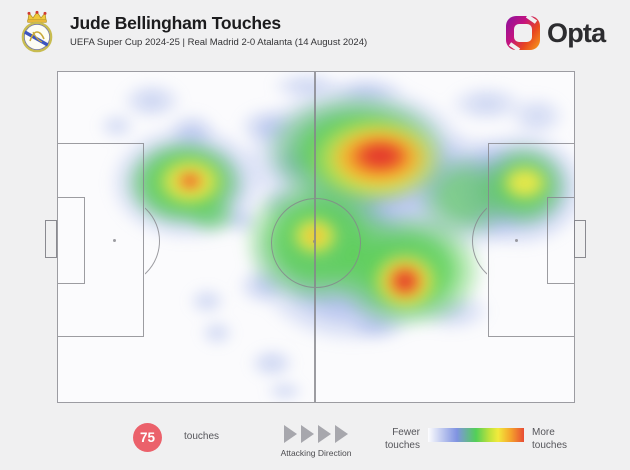 Image resolution: width=630 pixels, height=470 pixels. I want to click on touches-count: 75, so click(147, 437).